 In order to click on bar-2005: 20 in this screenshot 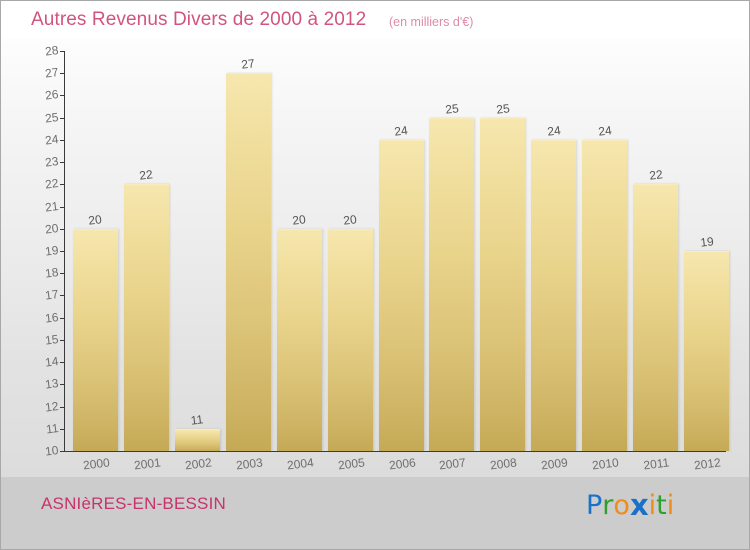, I will do `click(350, 331)`.